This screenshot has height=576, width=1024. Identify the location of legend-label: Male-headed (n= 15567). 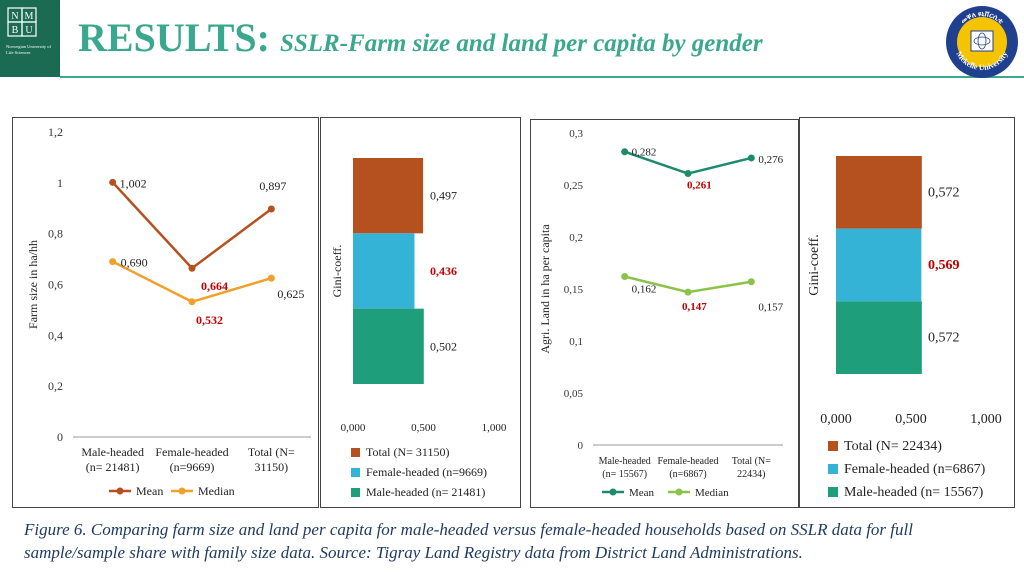
(914, 492).